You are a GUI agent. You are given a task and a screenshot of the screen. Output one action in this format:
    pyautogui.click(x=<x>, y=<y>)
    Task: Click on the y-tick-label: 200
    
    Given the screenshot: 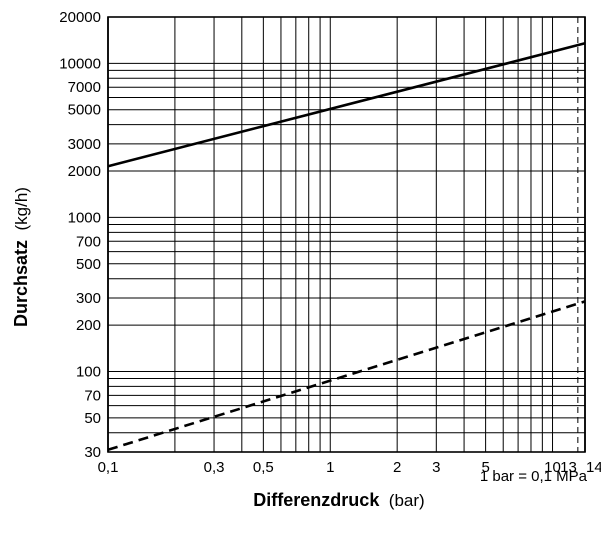 What is the action you would take?
    pyautogui.click(x=88, y=325)
    